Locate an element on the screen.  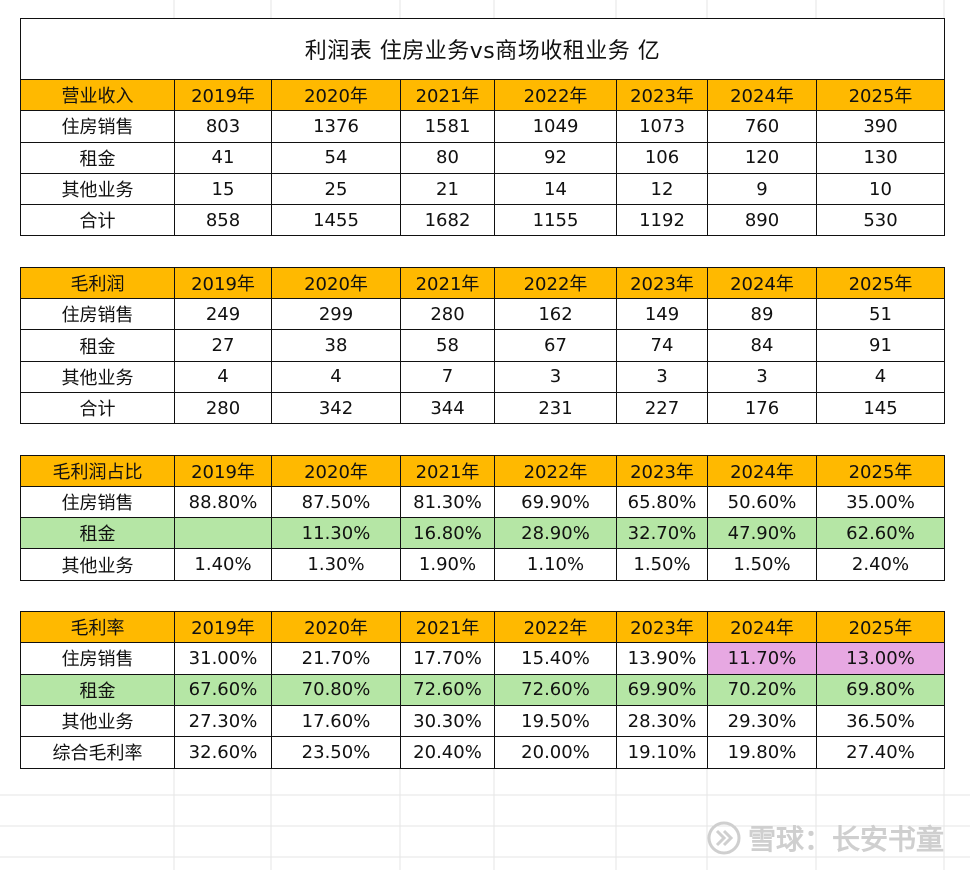
table-cell: 54 is located at coordinates (336, 157).